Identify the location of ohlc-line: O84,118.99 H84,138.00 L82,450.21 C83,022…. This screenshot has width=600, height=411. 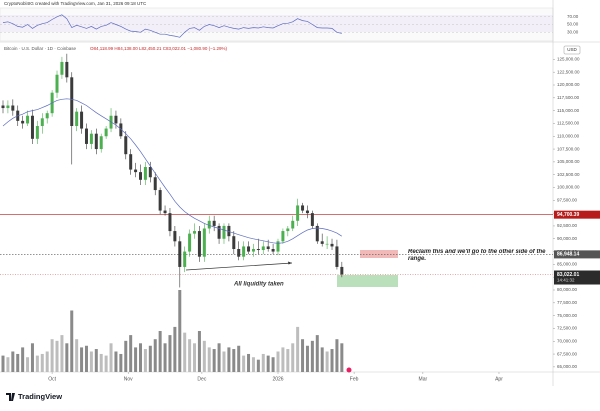
(159, 48).